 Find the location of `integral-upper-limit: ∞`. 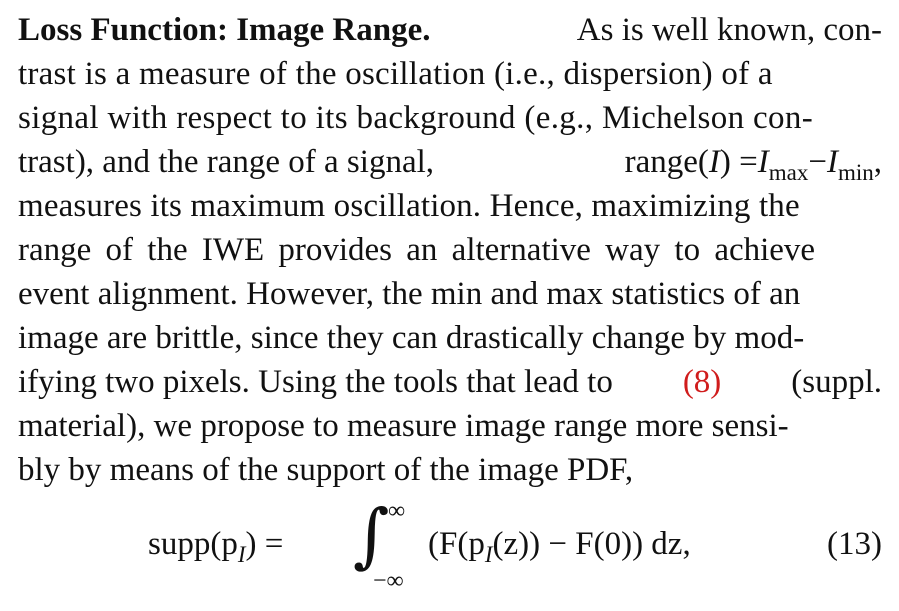

integral-upper-limit: ∞ is located at coordinates (397, 511).